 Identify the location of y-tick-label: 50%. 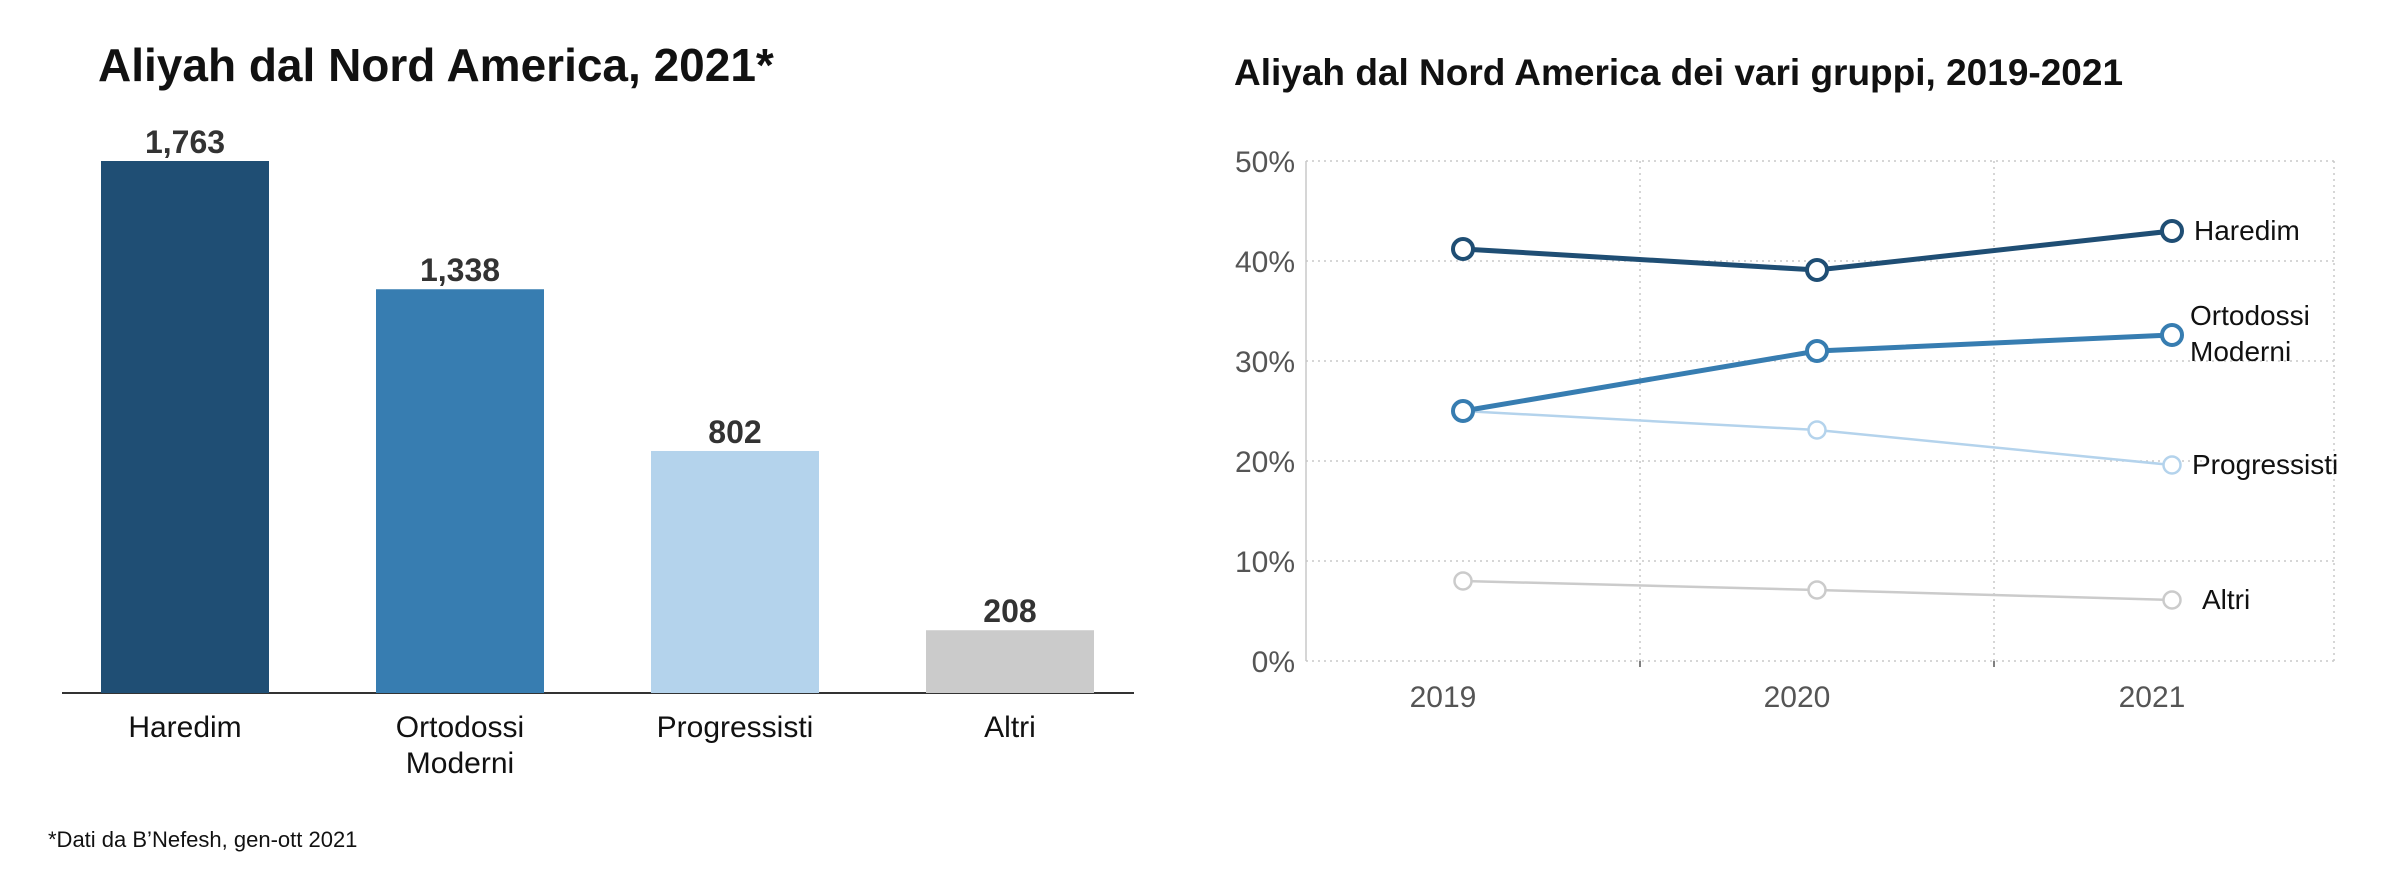
(1265, 162).